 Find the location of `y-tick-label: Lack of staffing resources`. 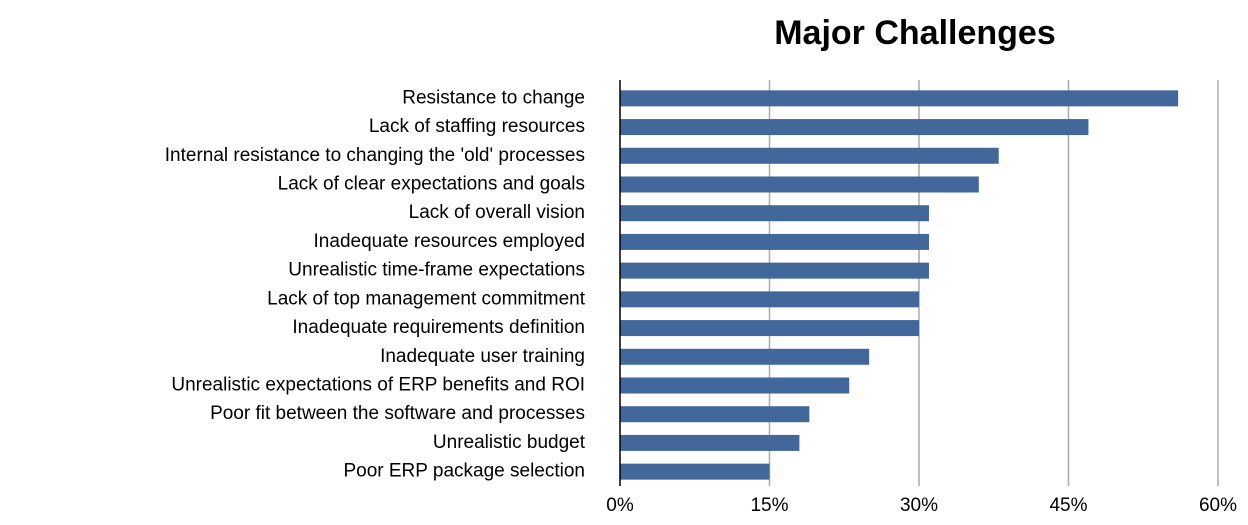

y-tick-label: Lack of staffing resources is located at coordinates (477, 126).